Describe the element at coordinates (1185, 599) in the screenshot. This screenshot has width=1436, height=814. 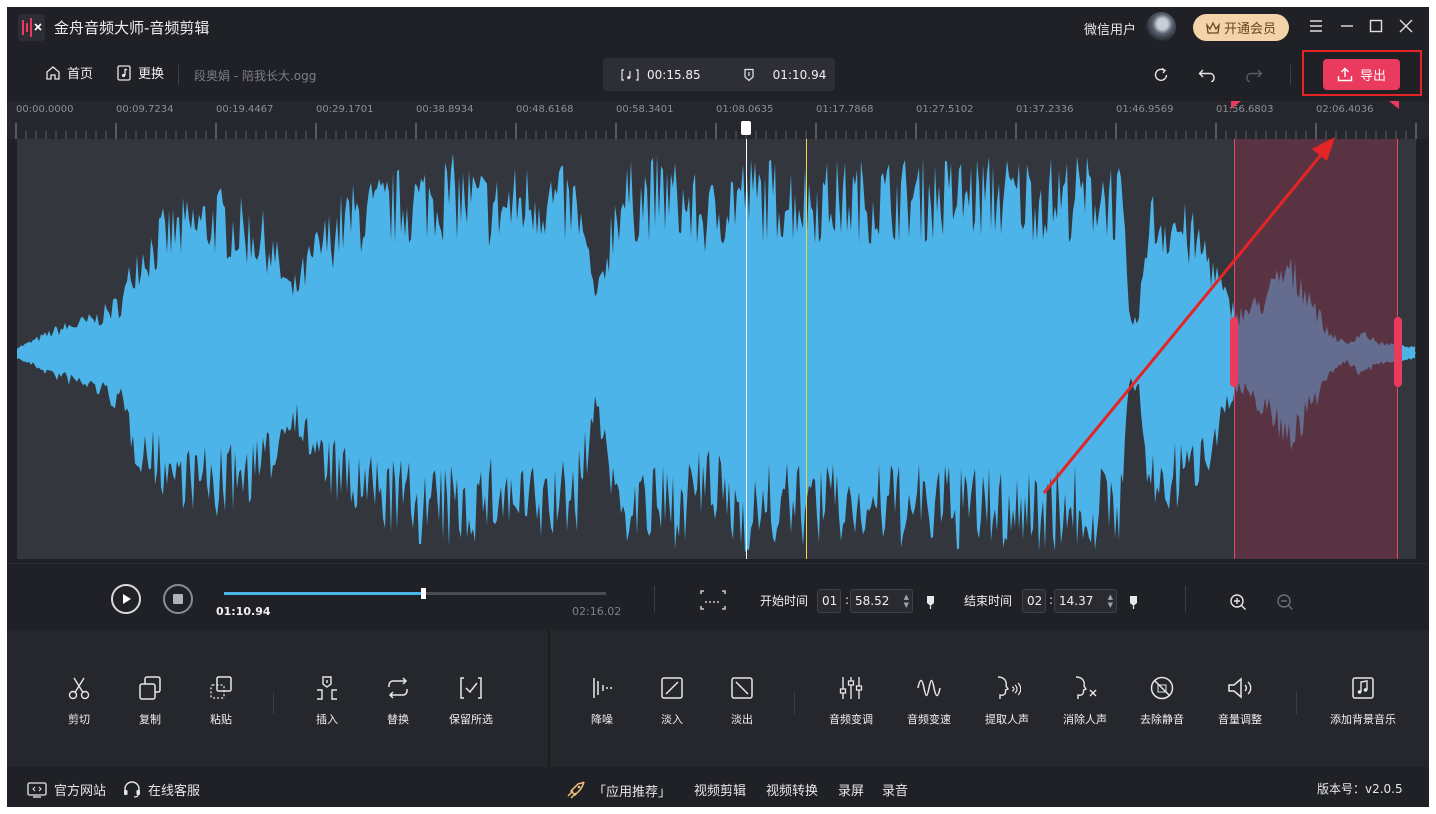
I see `transport-divider` at that location.